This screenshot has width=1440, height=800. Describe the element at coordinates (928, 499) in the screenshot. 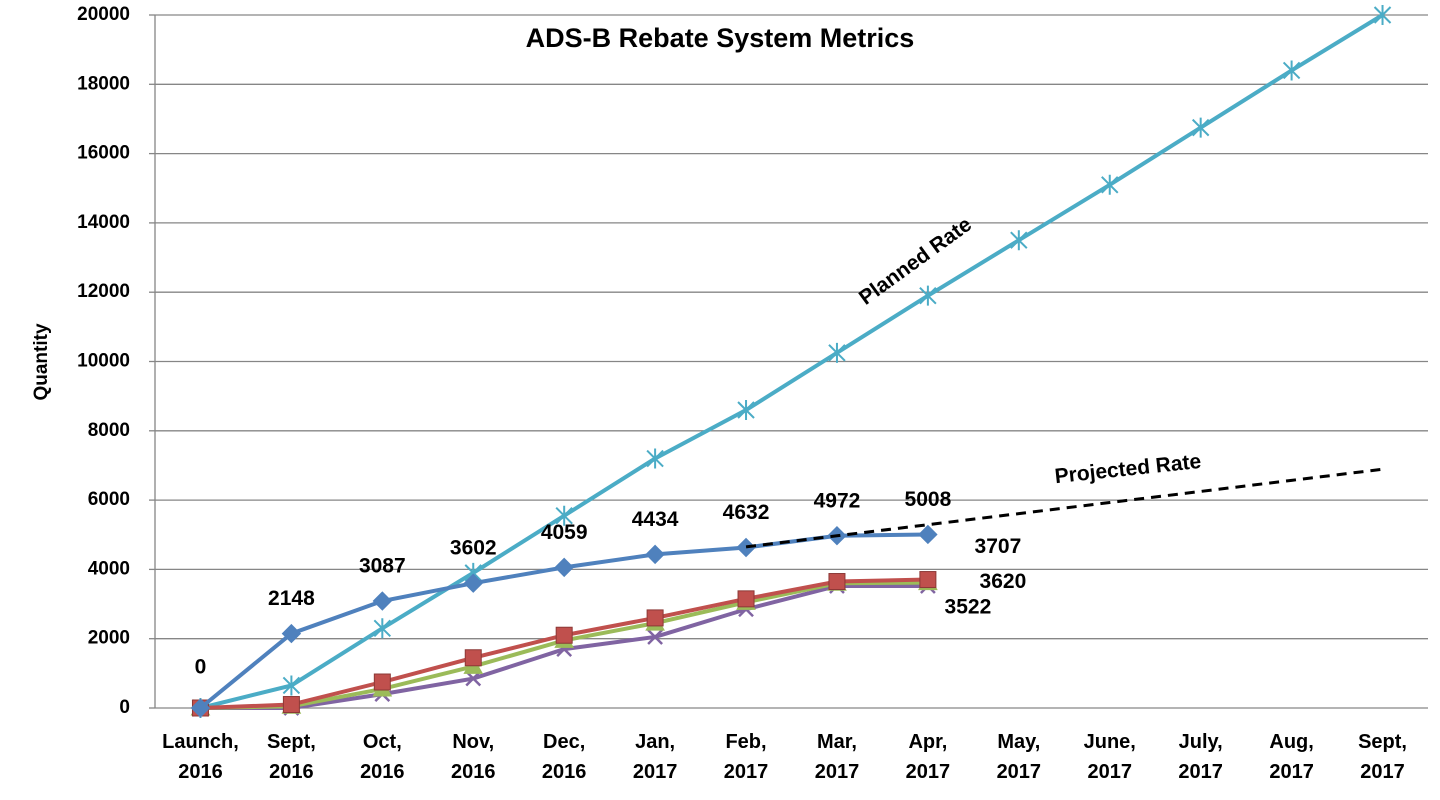

I see `data-label: 5008` at that location.